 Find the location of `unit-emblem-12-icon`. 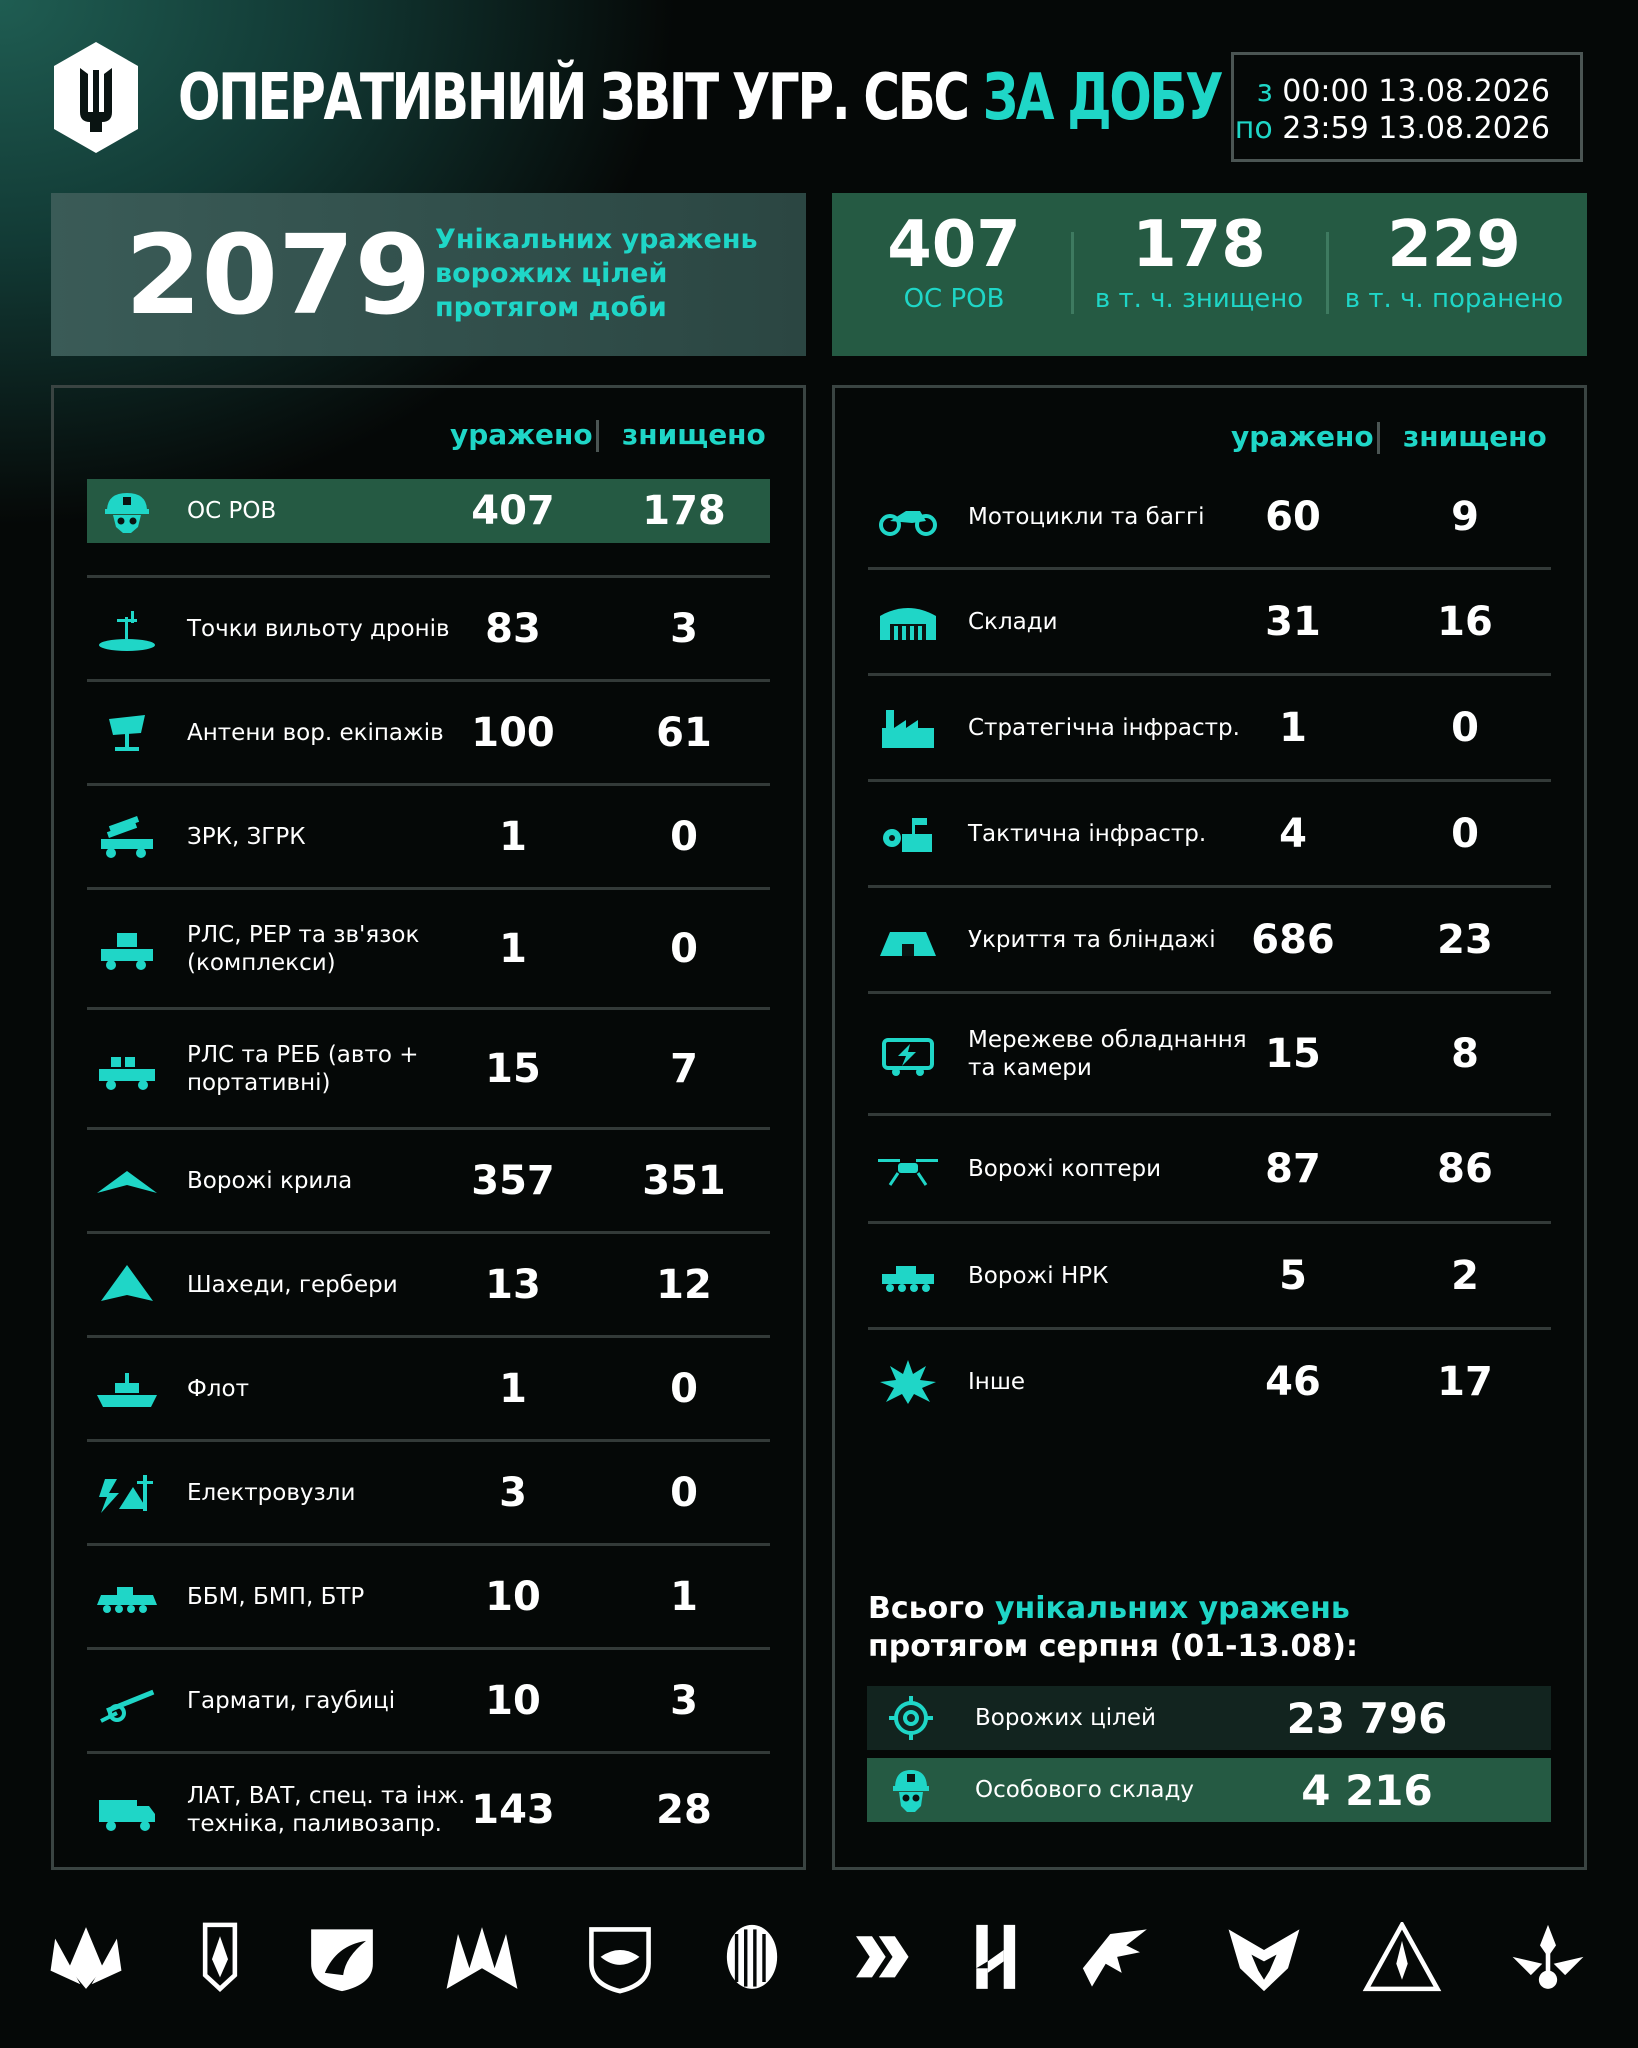

unit-emblem-12-icon is located at coordinates (1548, 1956).